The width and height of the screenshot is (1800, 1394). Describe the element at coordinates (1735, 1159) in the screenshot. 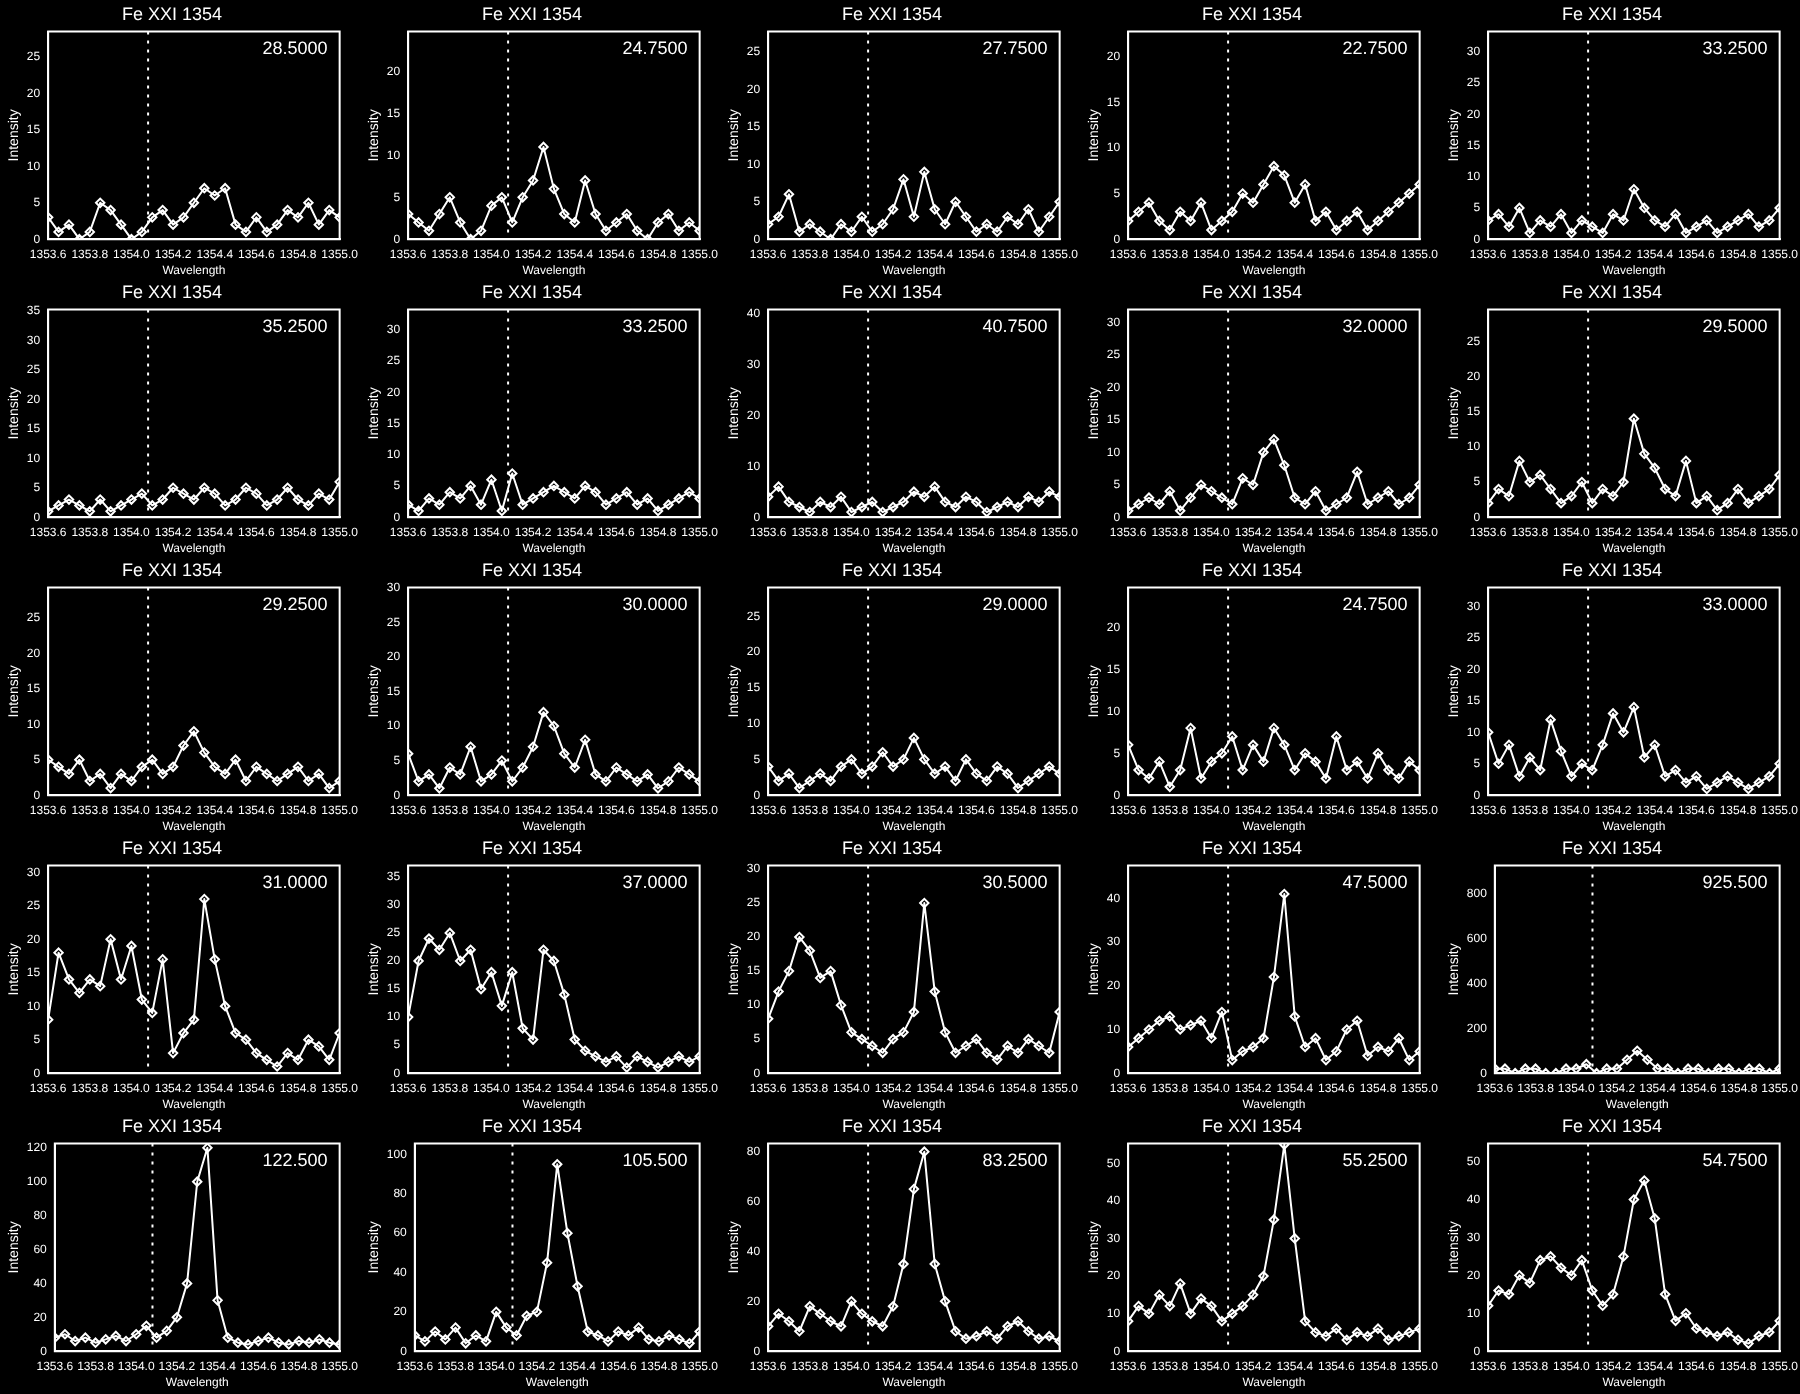

I see `annotation: 54.7500` at that location.